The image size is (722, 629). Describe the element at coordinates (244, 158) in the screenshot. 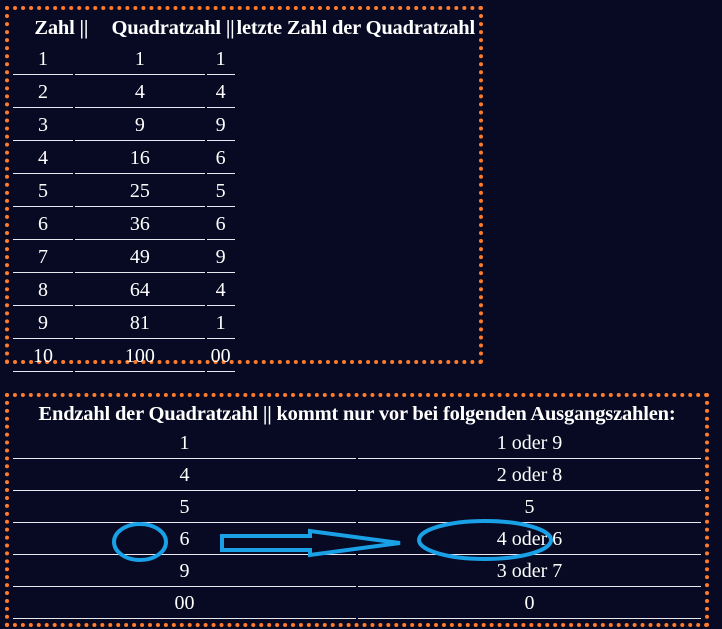

I see `table-row: 4 16 6` at that location.